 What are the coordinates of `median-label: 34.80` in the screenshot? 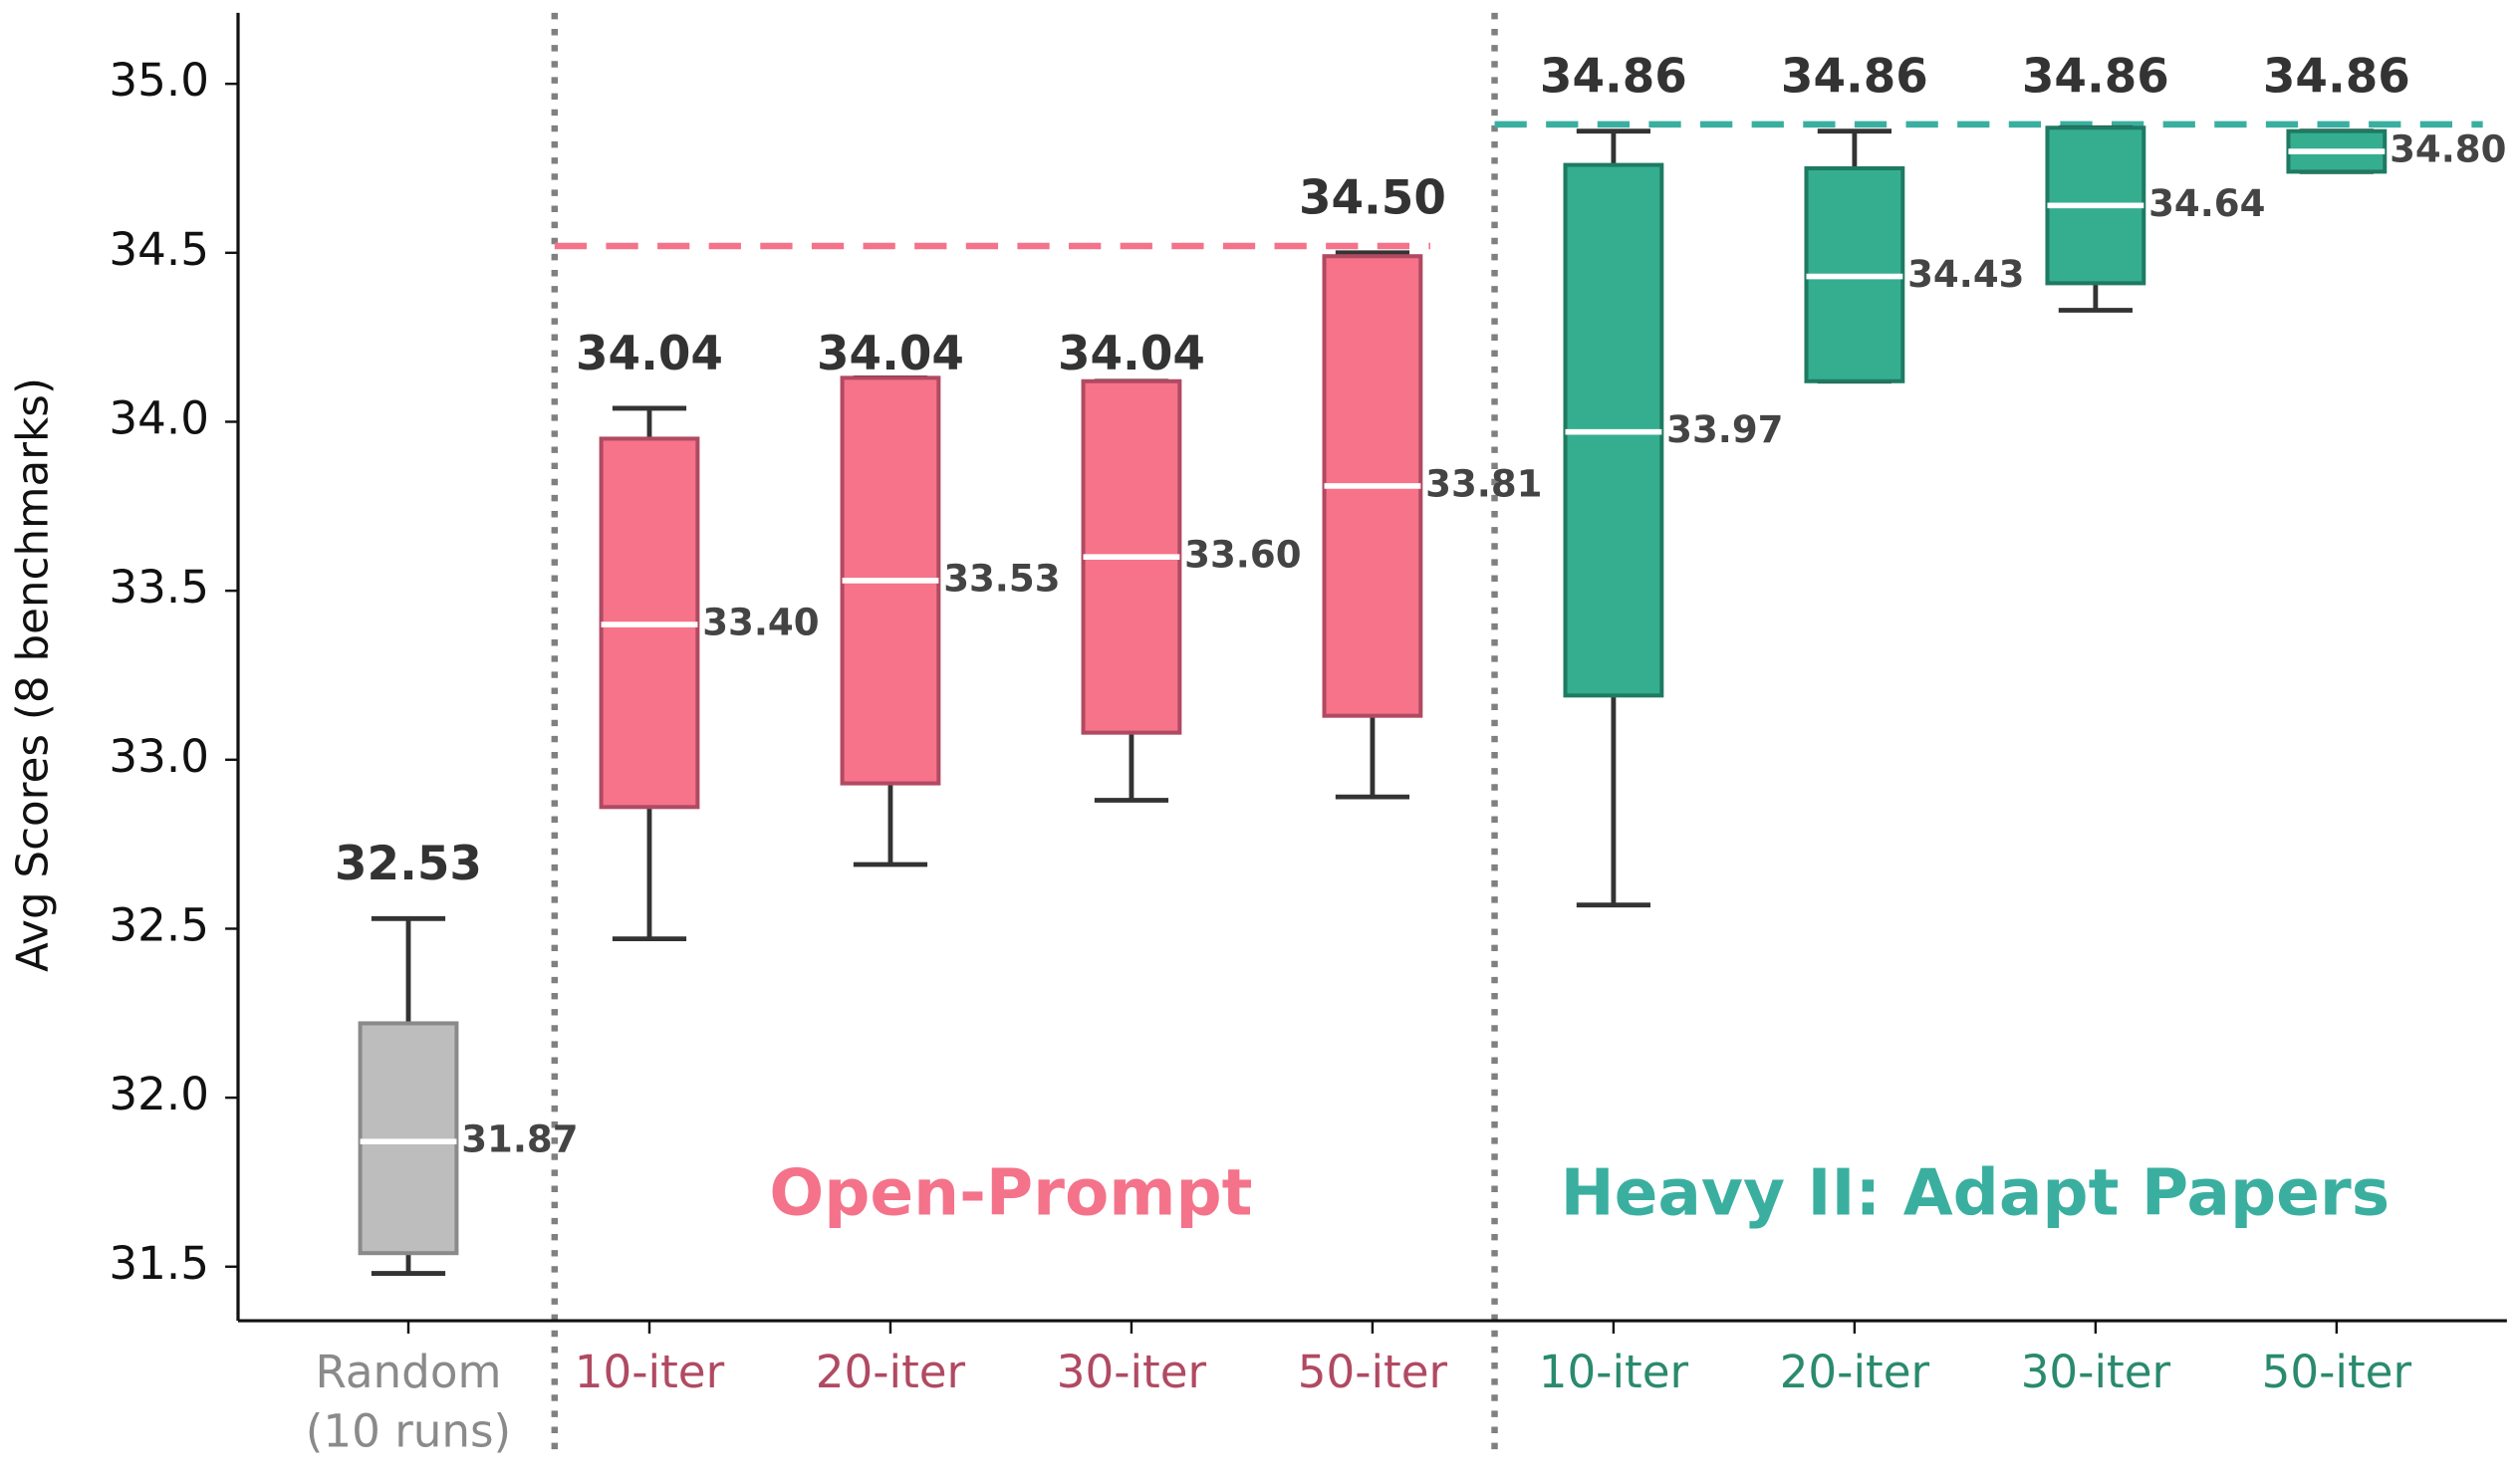 It's located at (2448, 150).